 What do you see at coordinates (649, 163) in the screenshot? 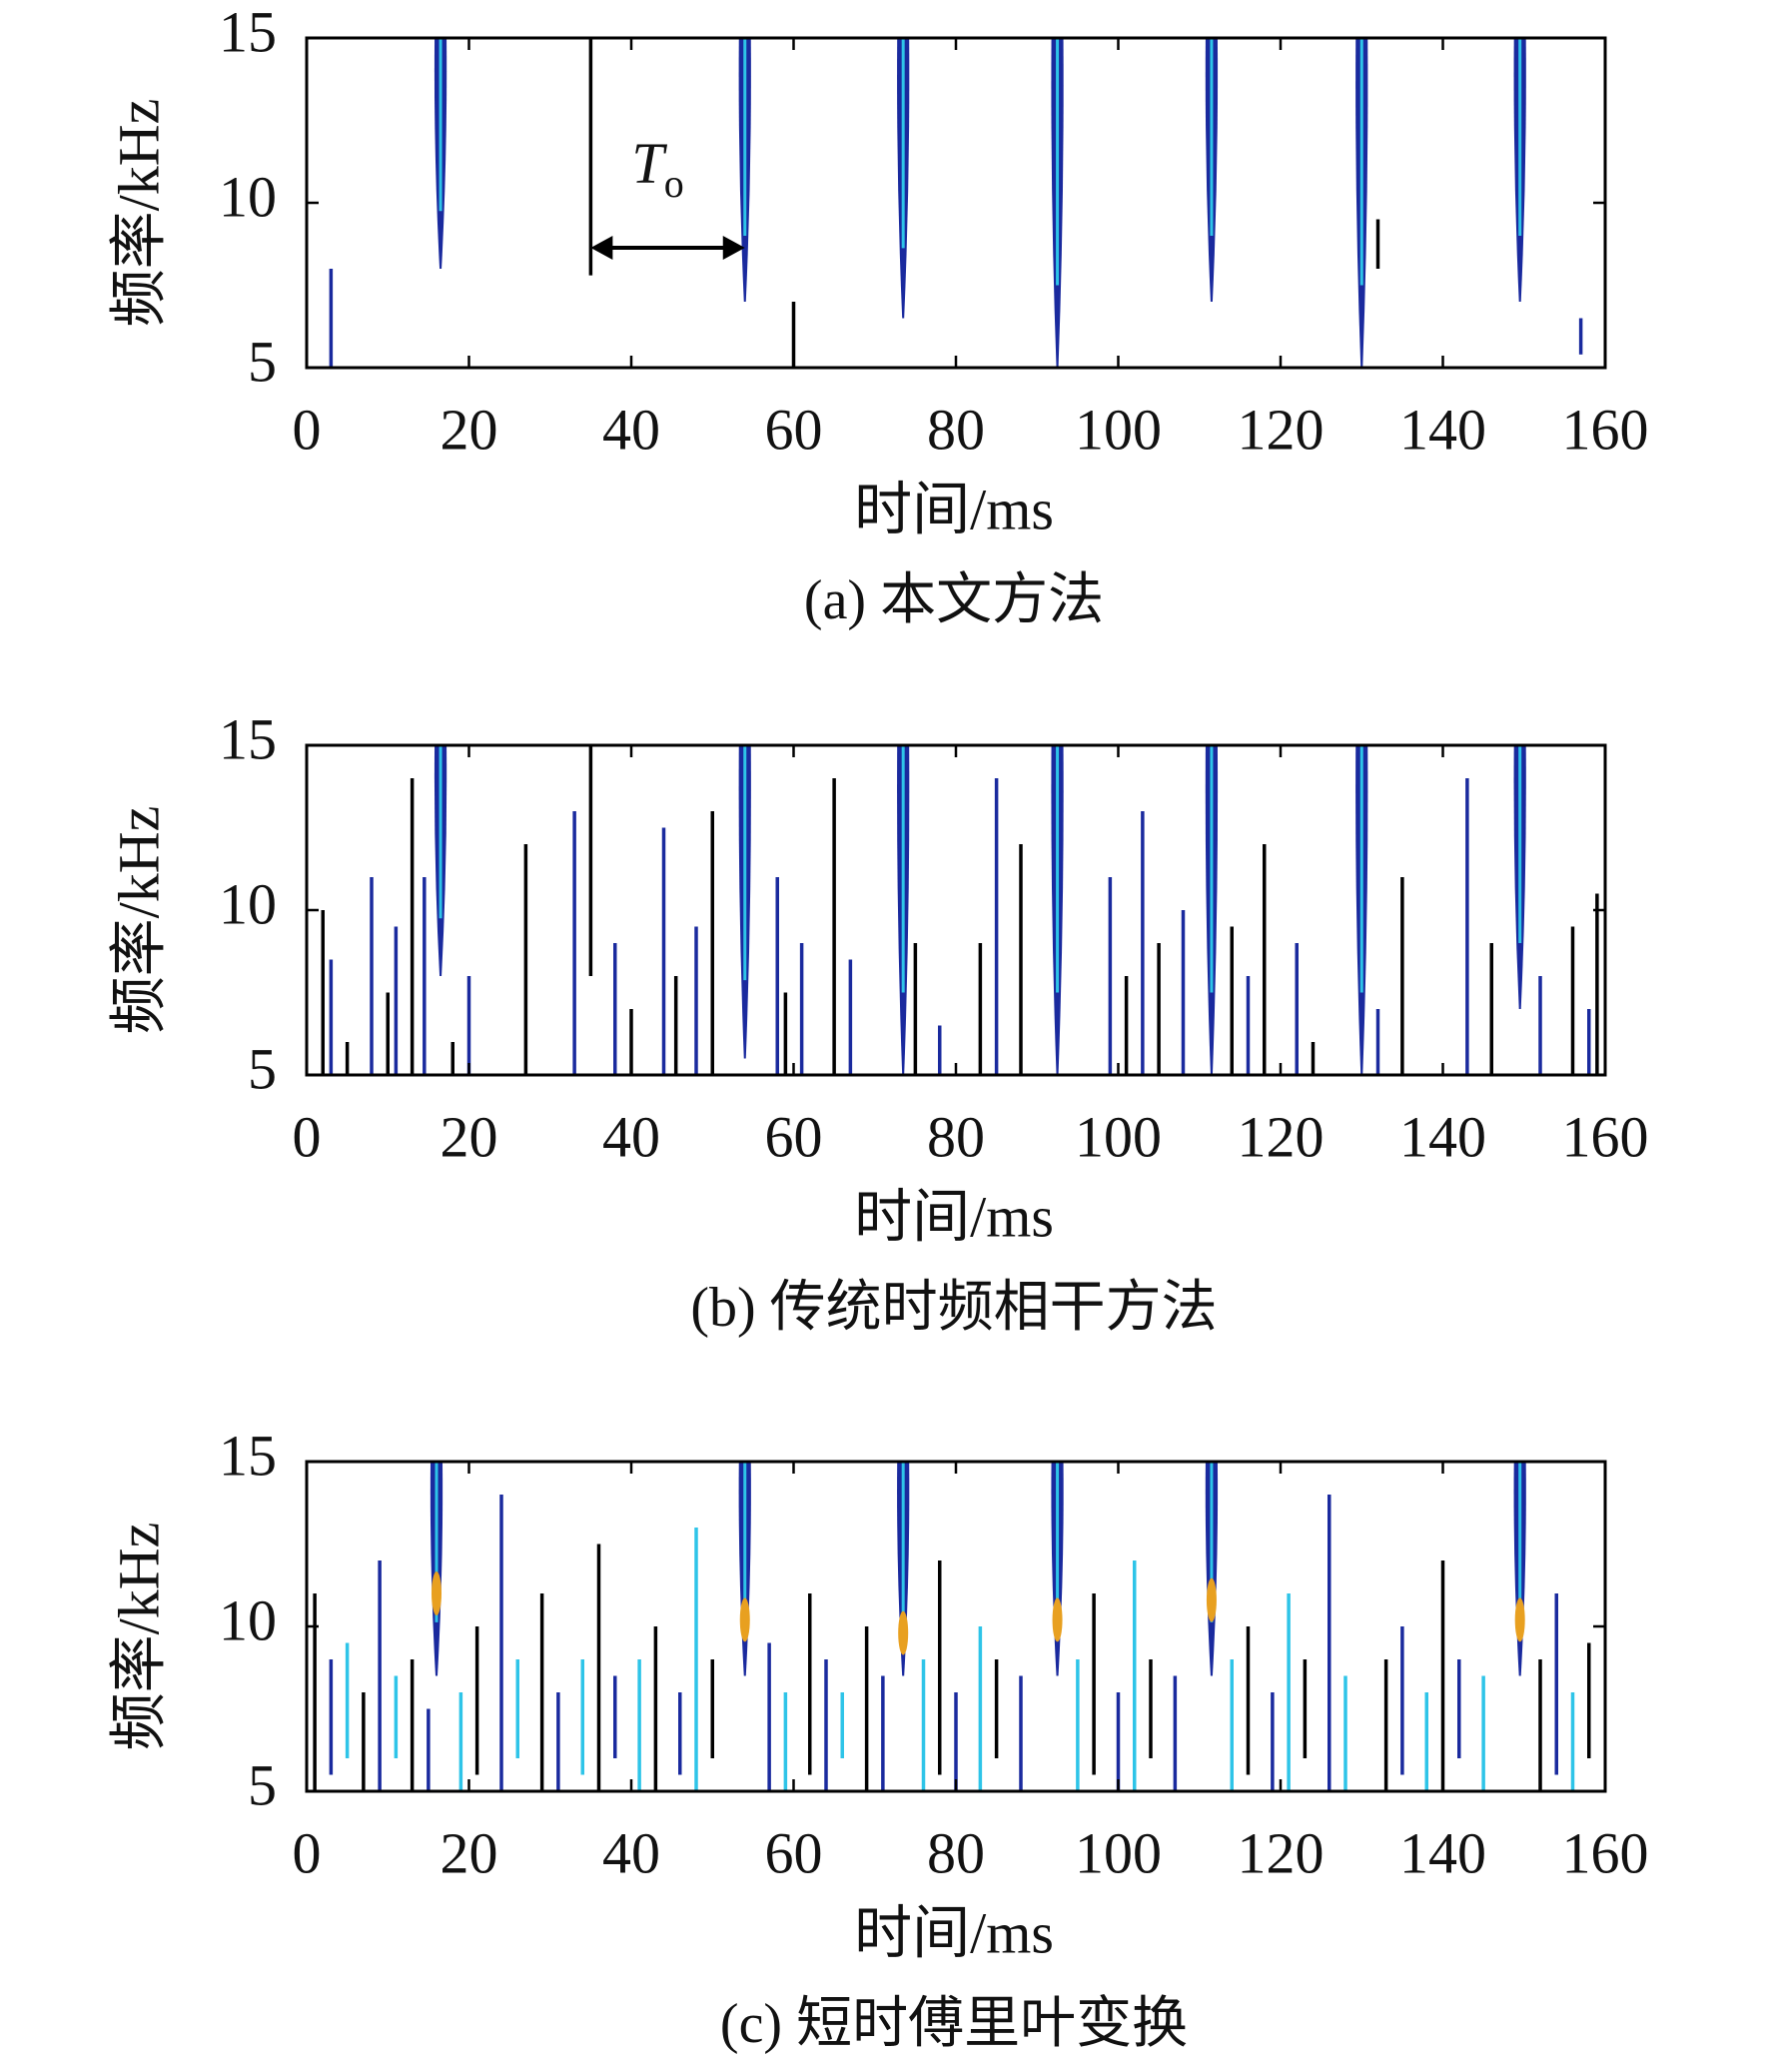
I see `annotation-text: T` at bounding box center [649, 163].